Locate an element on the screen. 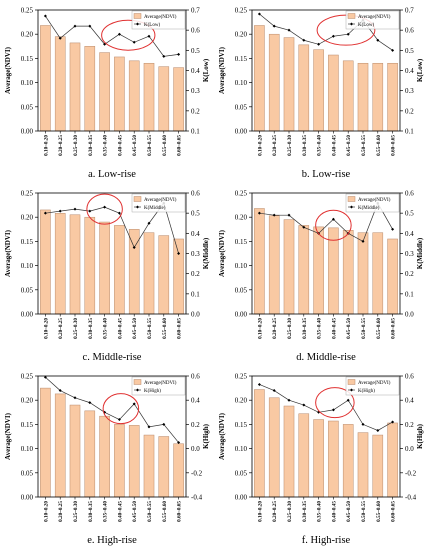  legend-label: Average(NDVI) is located at coordinates (160, 383).